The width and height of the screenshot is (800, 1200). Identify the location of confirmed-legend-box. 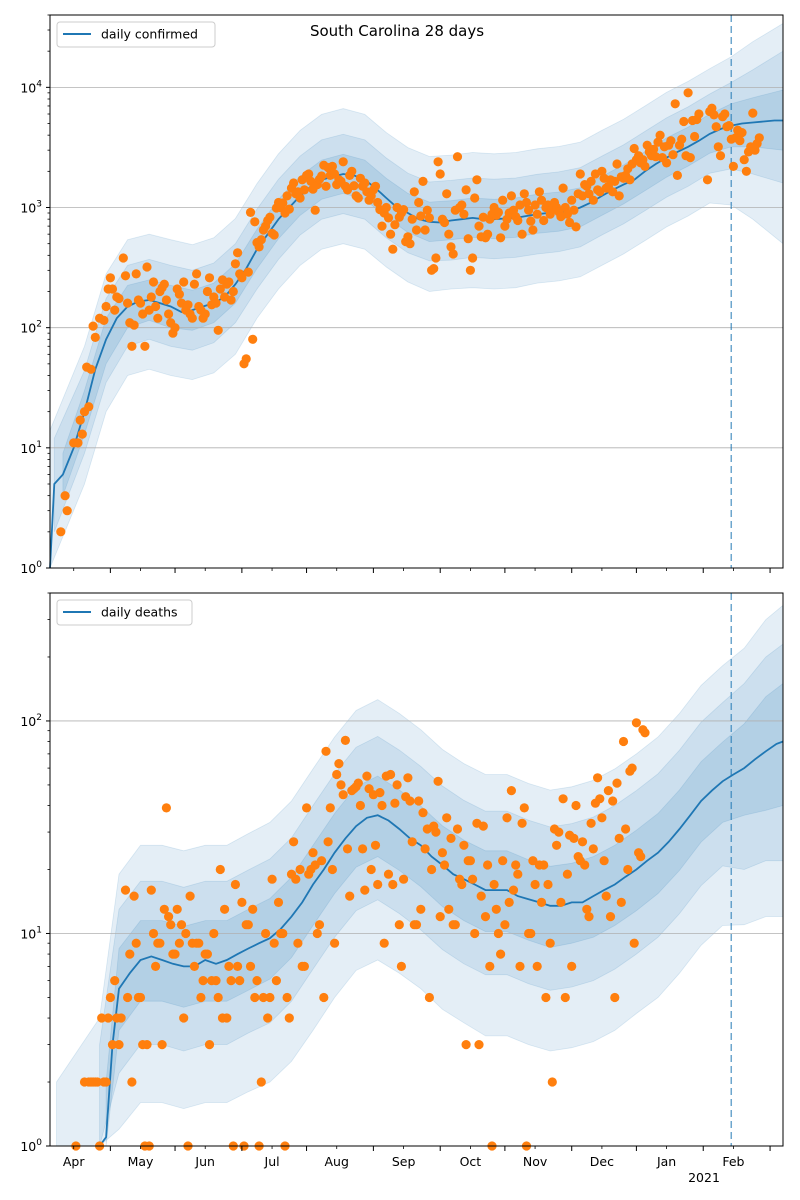
(136, 34).